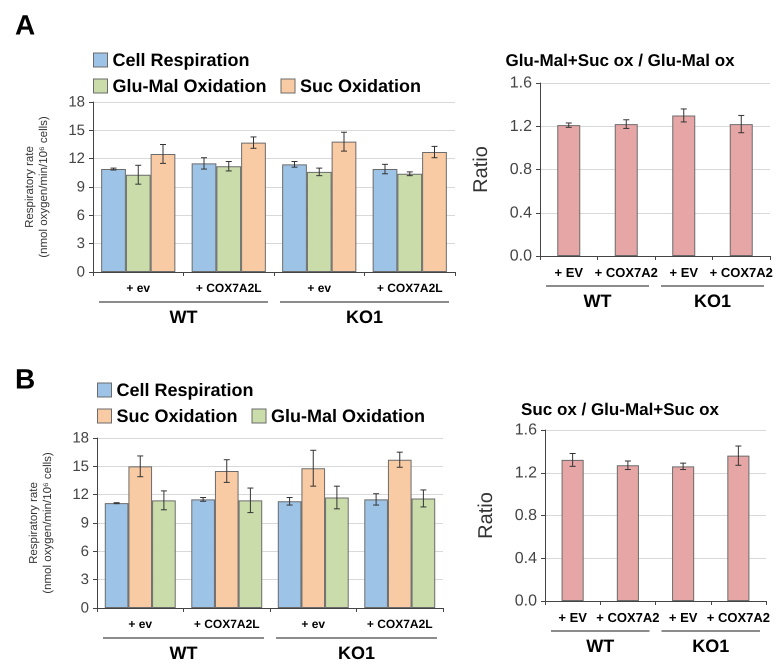  Describe the element at coordinates (620, 409) in the screenshot. I see `chart-title: Suc ox / Glu-Mal+Suc ox` at that location.